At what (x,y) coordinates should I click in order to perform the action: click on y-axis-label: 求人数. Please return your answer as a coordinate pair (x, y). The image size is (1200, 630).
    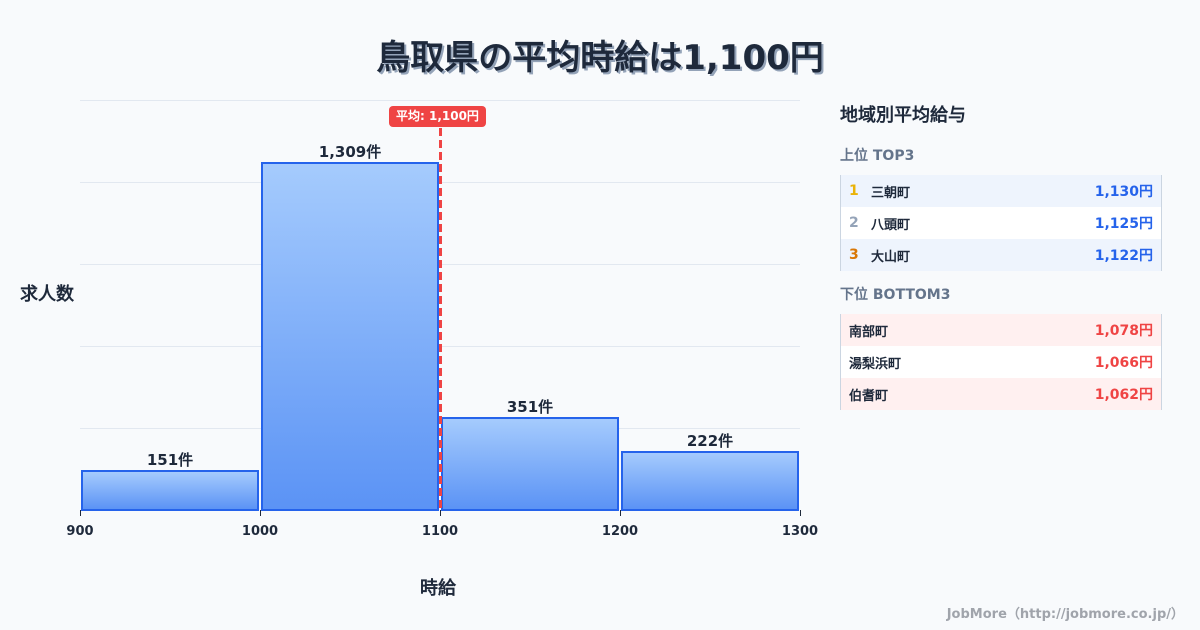
    Looking at the image, I should click on (47, 294).